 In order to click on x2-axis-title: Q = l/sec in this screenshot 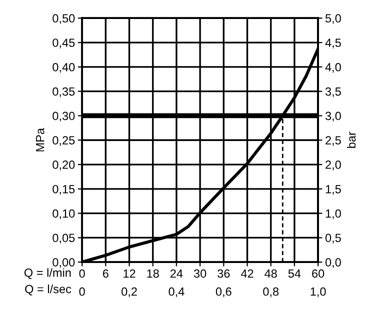, I will do `click(48, 290)`.